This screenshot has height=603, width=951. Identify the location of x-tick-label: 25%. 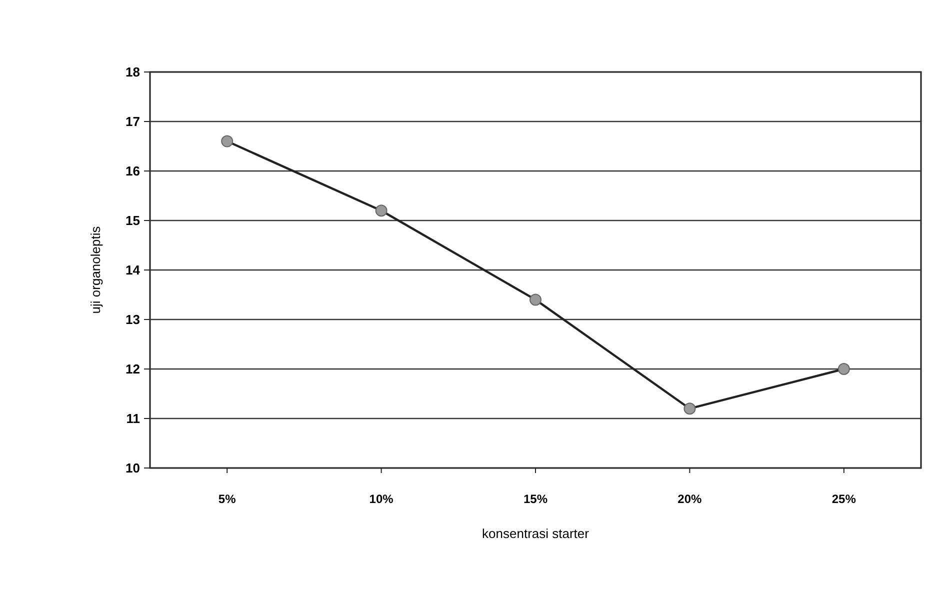
(844, 499).